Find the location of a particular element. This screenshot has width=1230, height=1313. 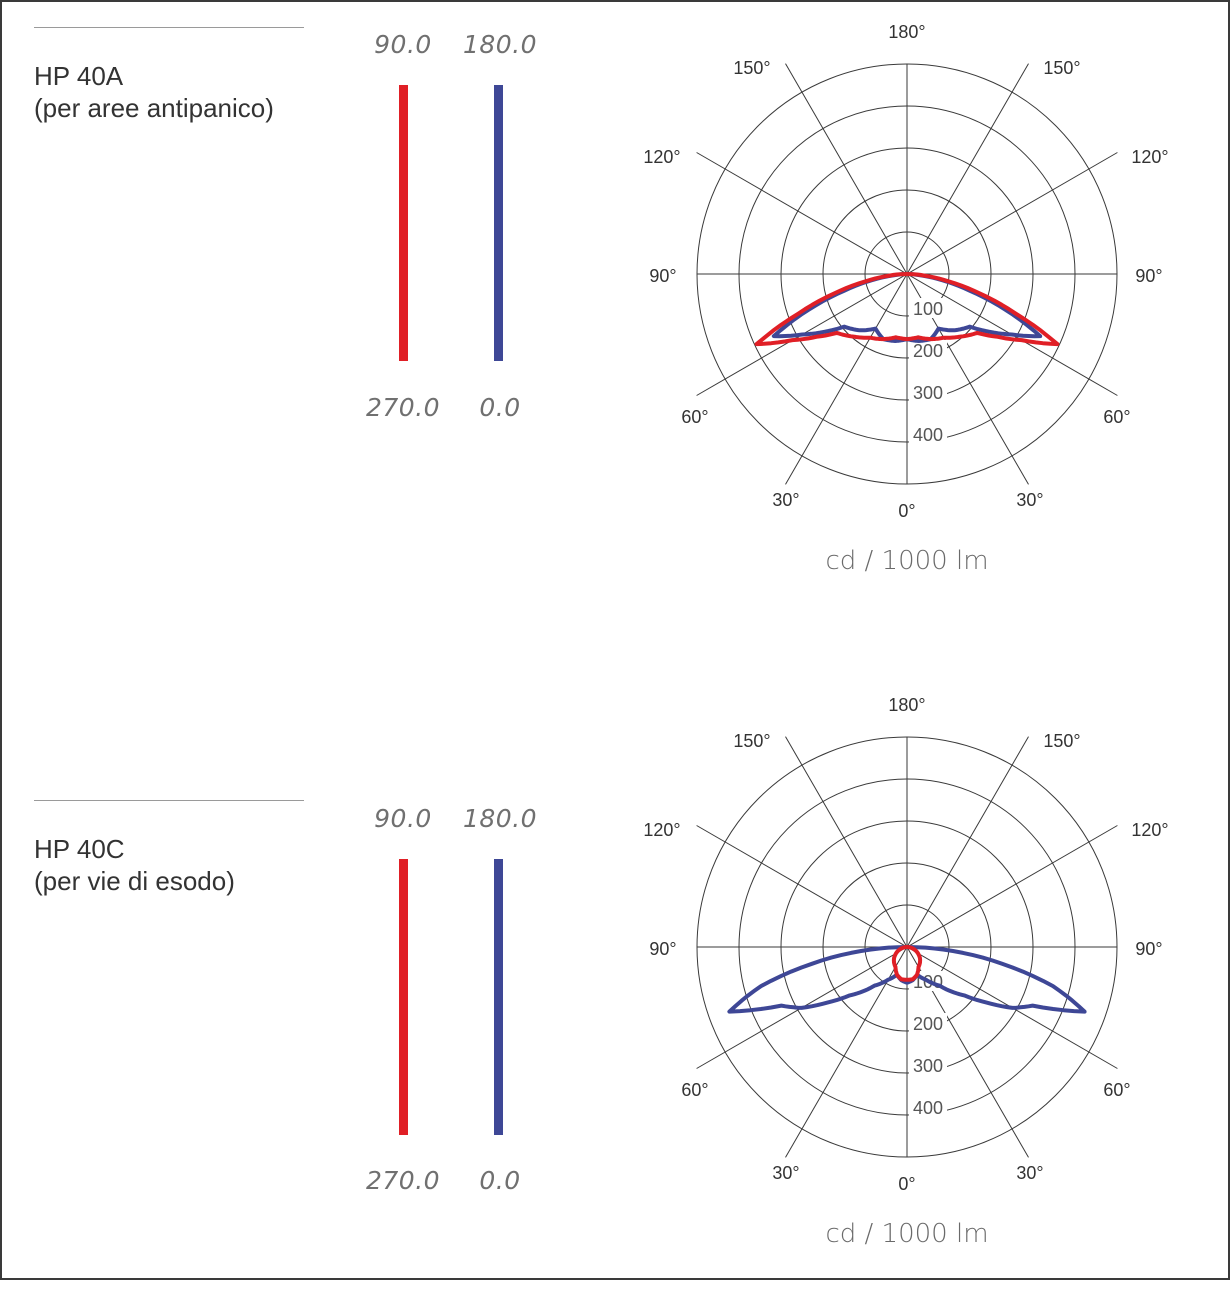

product-title-line-1: HP 40C is located at coordinates (79, 849).